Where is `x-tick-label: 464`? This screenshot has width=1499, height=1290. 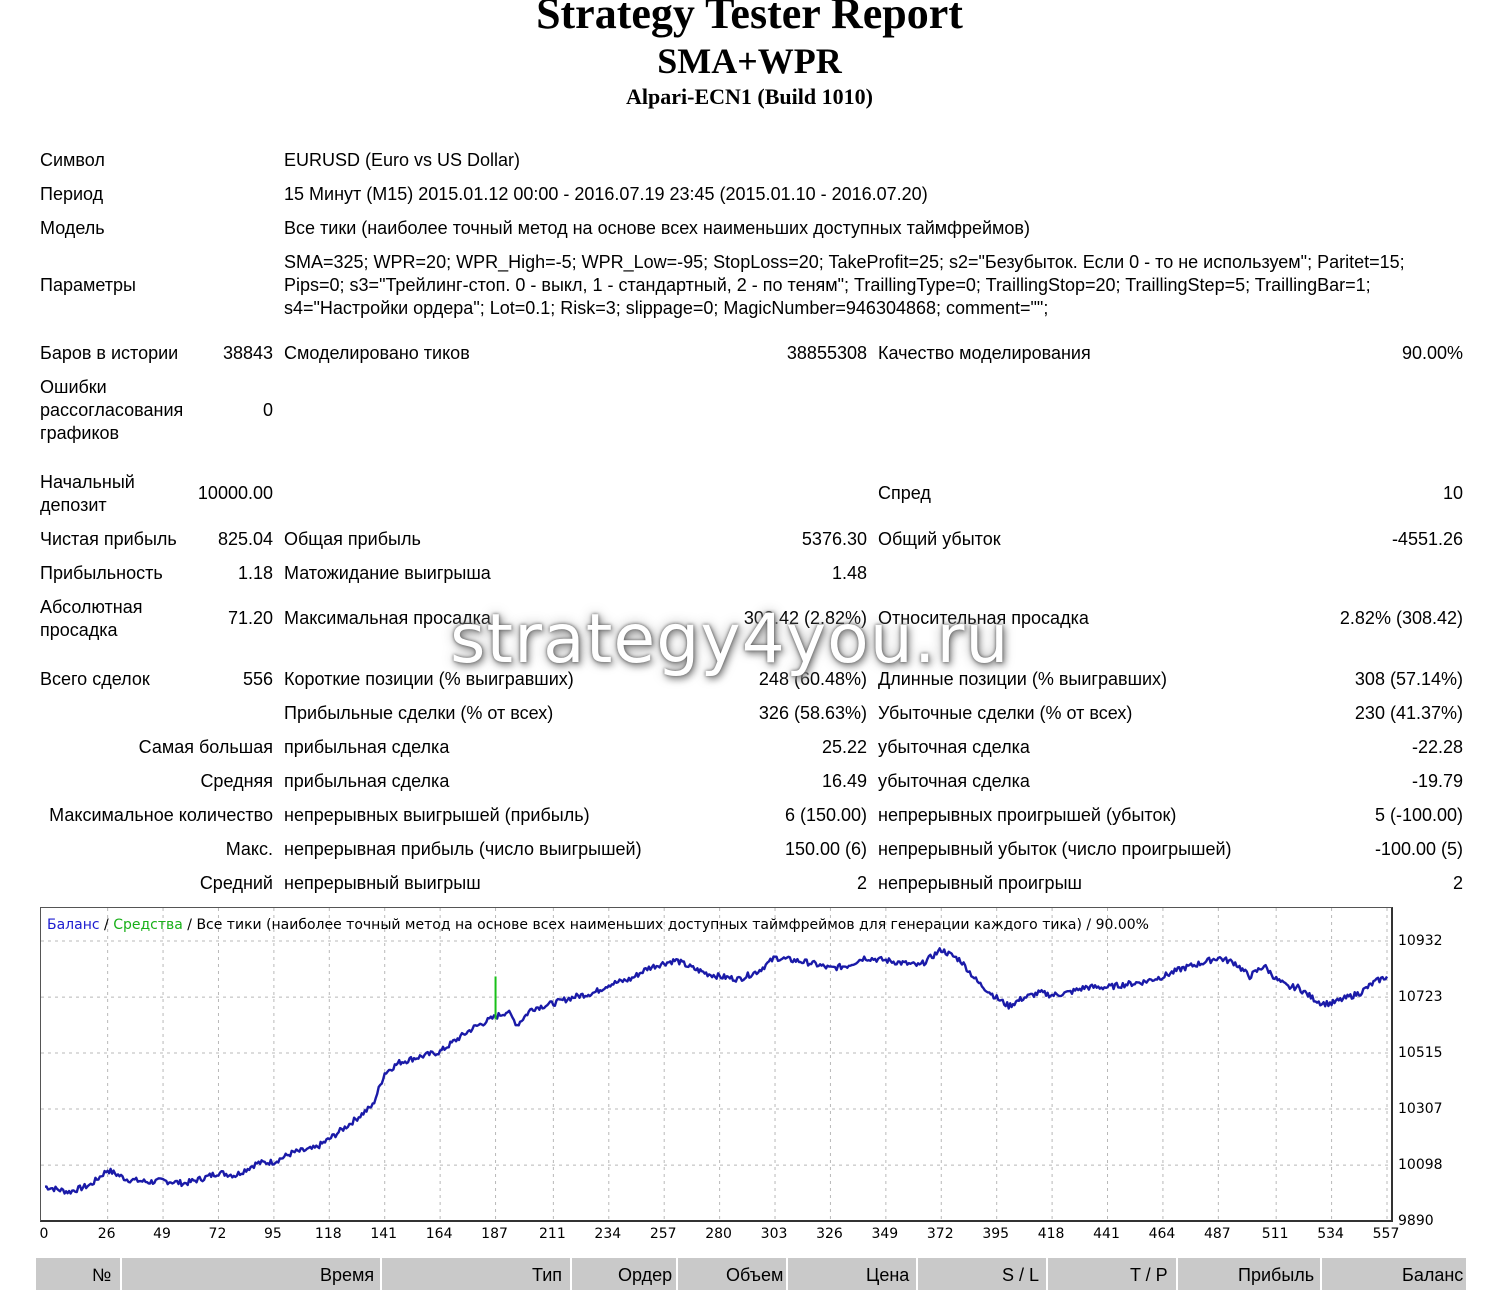
x-tick-label: 464 is located at coordinates (1162, 1234).